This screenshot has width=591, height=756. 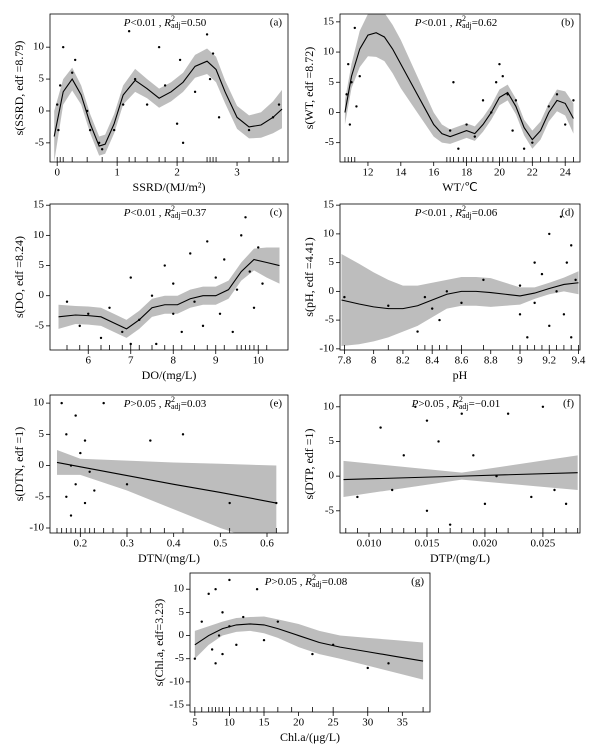 What do you see at coordinates (403, 361) in the screenshot?
I see `x-tick-label: 8.2` at bounding box center [403, 361].